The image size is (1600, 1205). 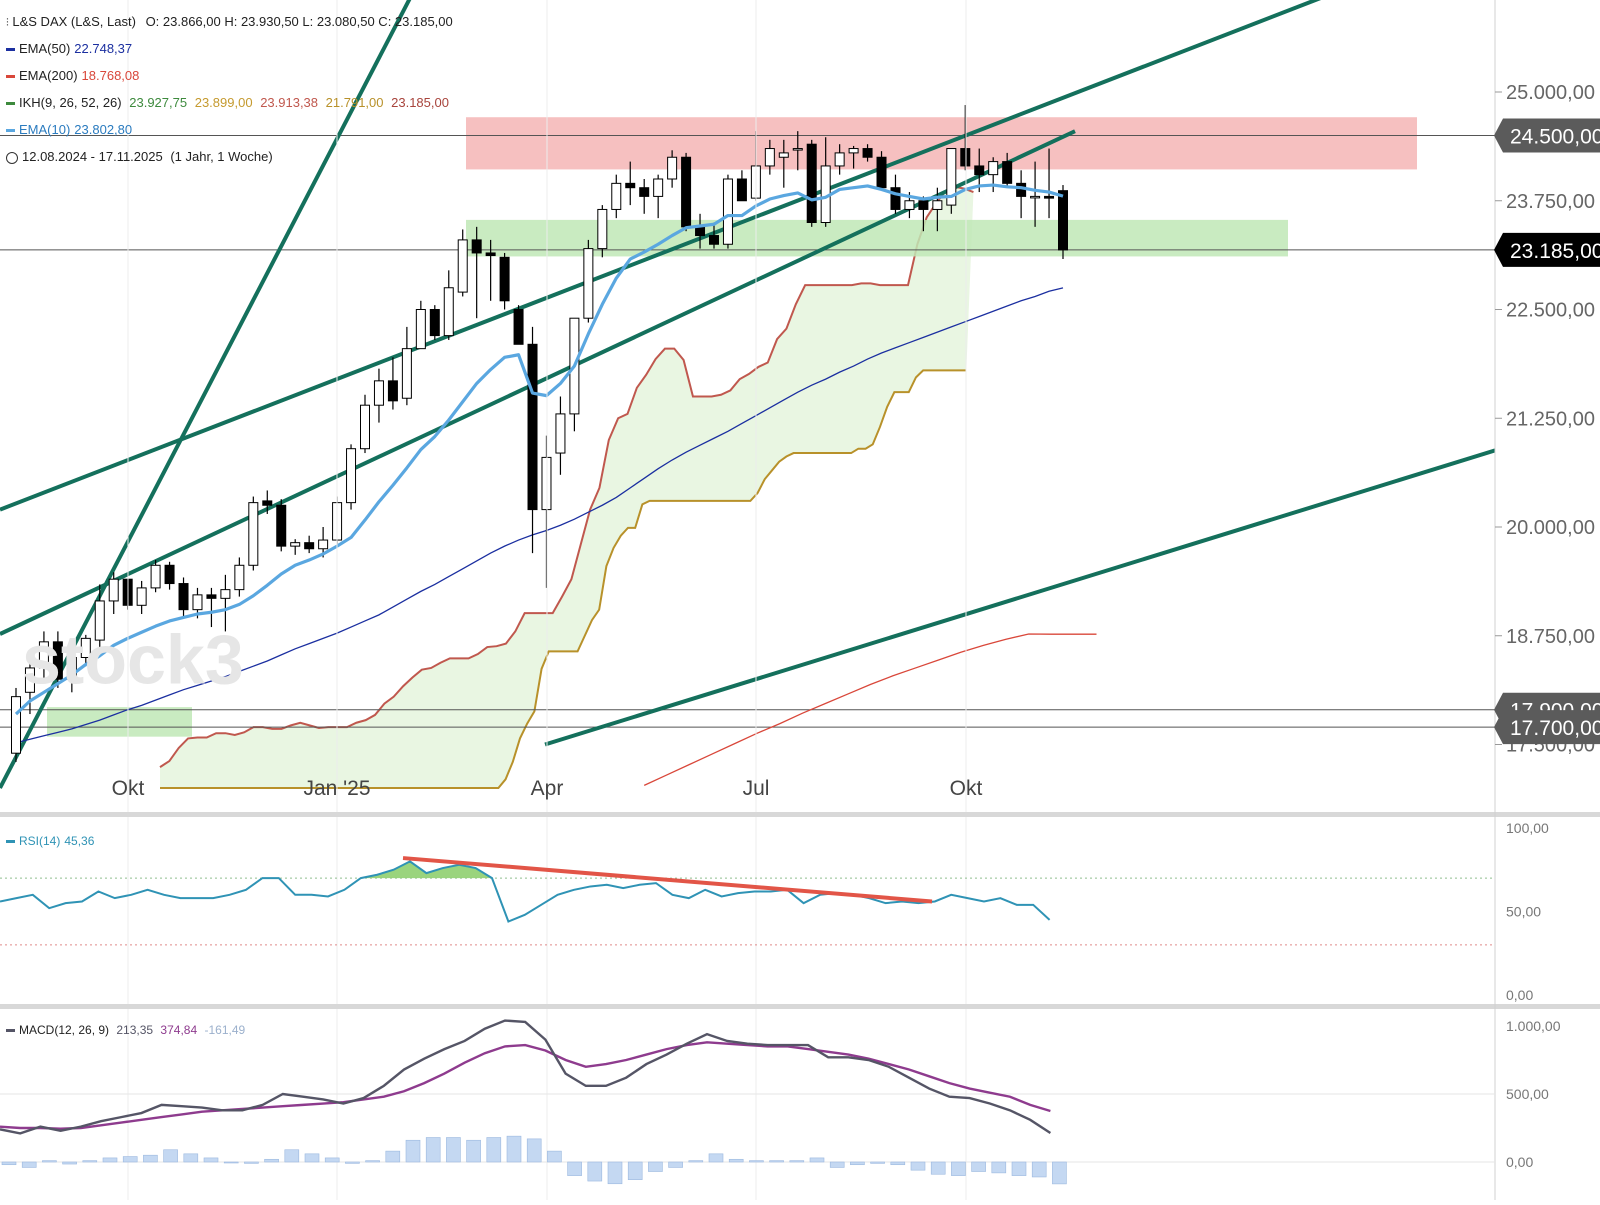 What do you see at coordinates (966, 788) in the screenshot?
I see `x-axis-label-4: Okt` at bounding box center [966, 788].